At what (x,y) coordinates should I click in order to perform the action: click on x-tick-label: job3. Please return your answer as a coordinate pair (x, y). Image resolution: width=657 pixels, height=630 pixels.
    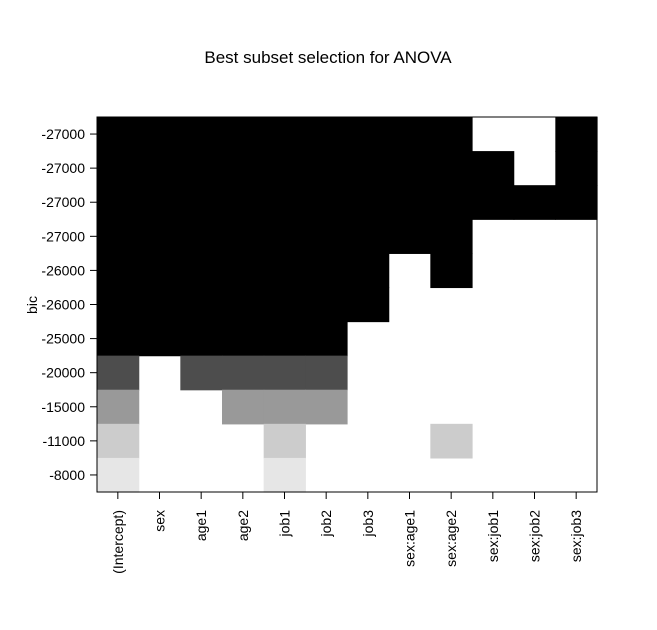
    Looking at the image, I should click on (368, 524).